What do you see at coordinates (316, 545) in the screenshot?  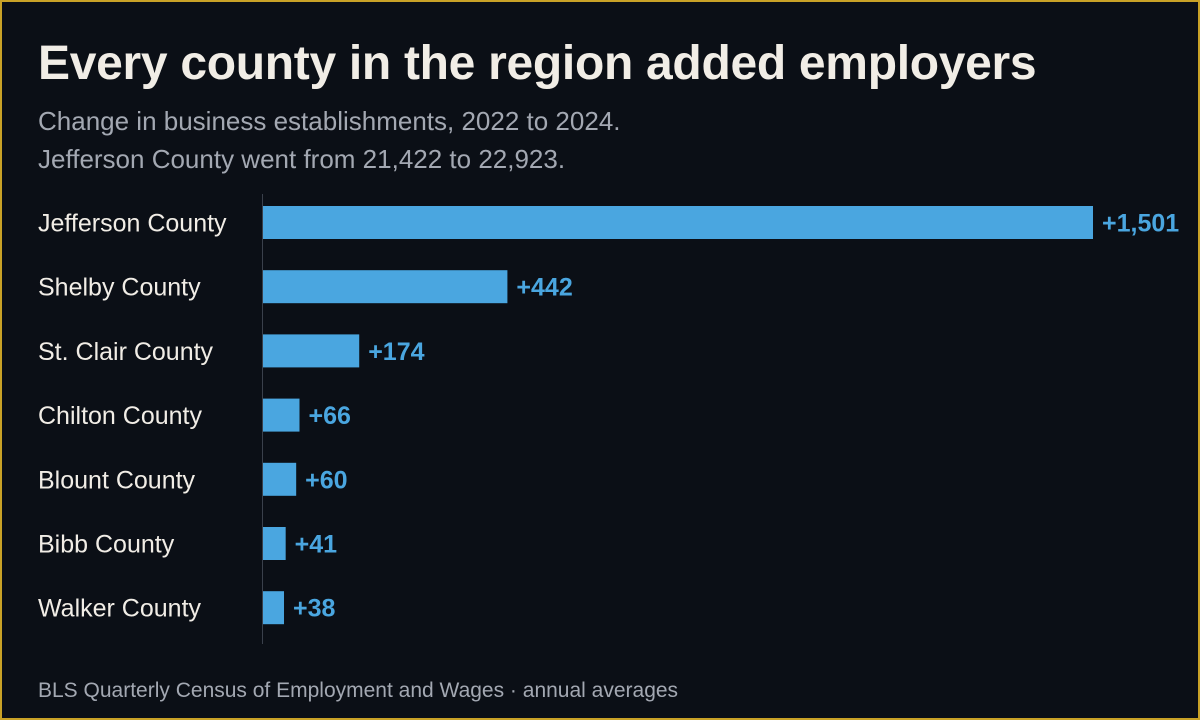 I see `value-label: +41` at bounding box center [316, 545].